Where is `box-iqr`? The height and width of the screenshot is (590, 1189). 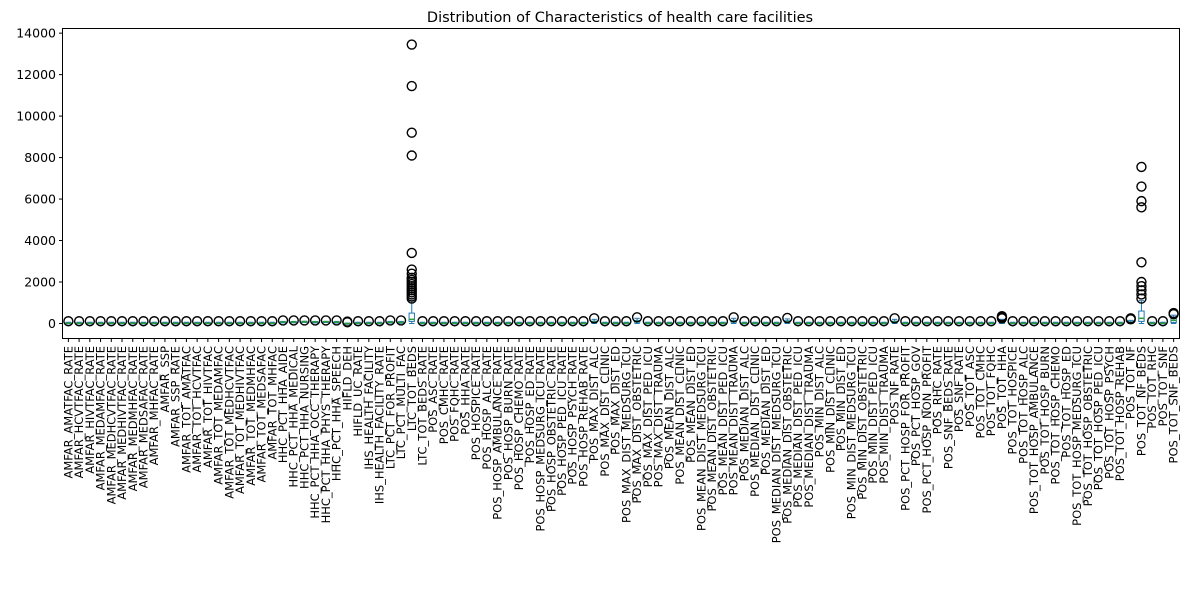 box-iqr is located at coordinates (1141, 316).